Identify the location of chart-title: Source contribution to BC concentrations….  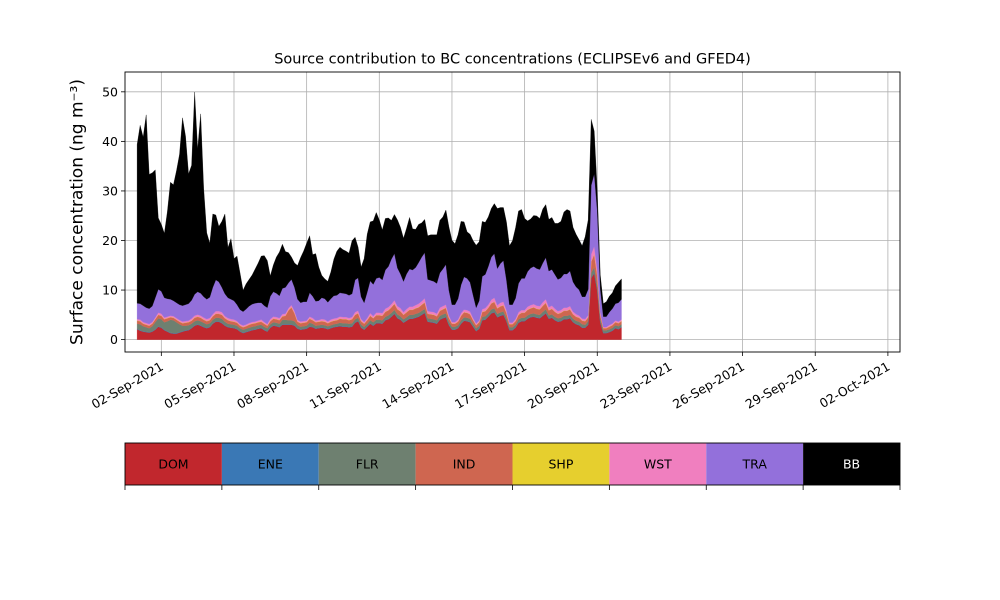
(512, 60).